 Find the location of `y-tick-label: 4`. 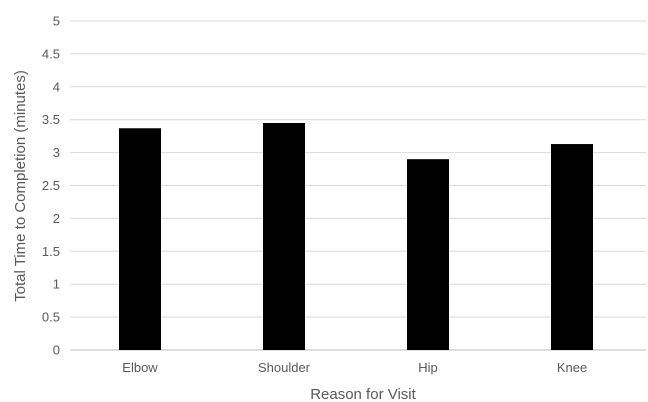

y-tick-label: 4 is located at coordinates (56, 86).